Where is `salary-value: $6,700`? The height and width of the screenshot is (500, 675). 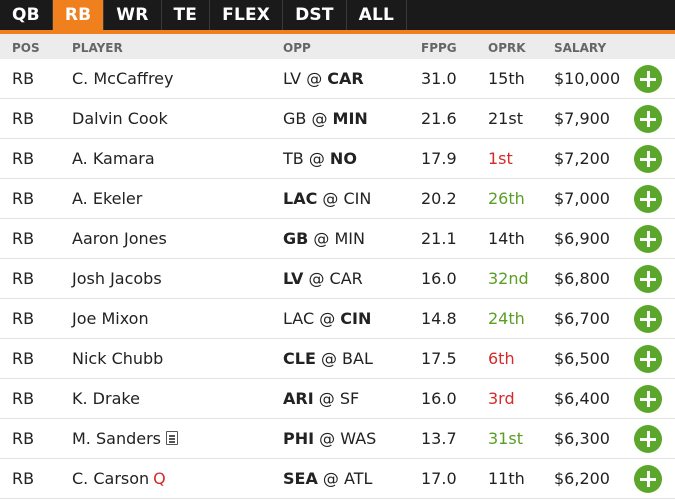 salary-value: $6,700 is located at coordinates (582, 318).